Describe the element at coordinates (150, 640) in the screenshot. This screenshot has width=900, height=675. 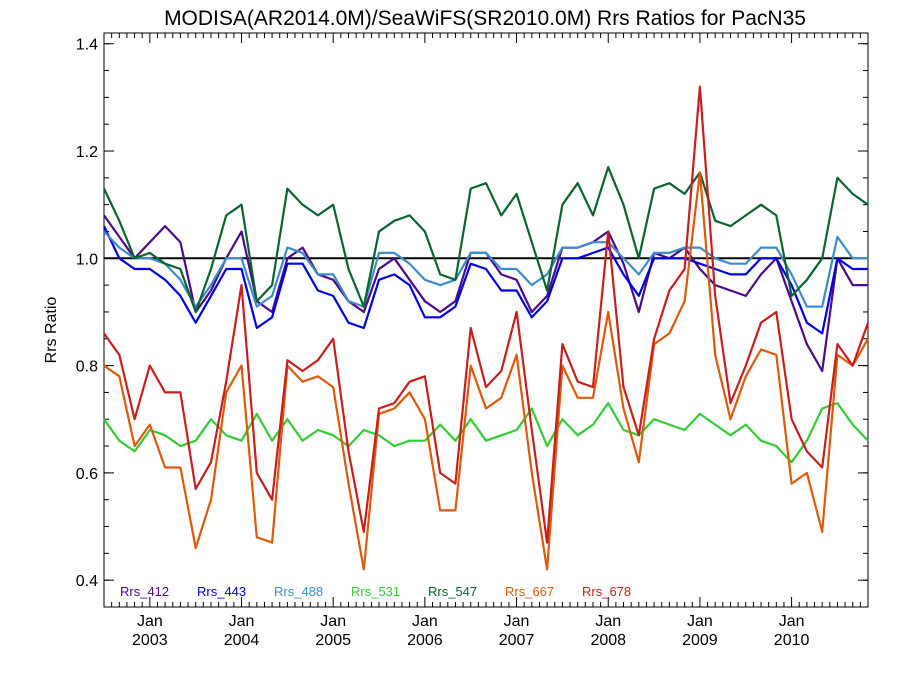
I see `x-tick-year: 2003` at that location.